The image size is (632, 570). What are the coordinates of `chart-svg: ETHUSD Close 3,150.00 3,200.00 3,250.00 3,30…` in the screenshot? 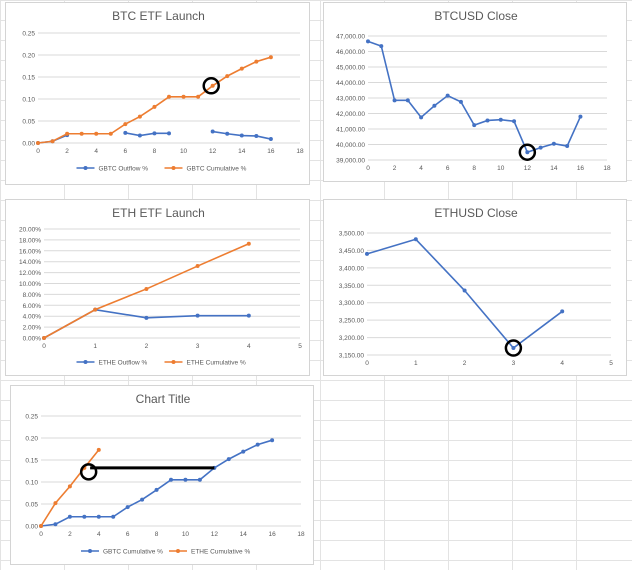 It's located at (476, 286).